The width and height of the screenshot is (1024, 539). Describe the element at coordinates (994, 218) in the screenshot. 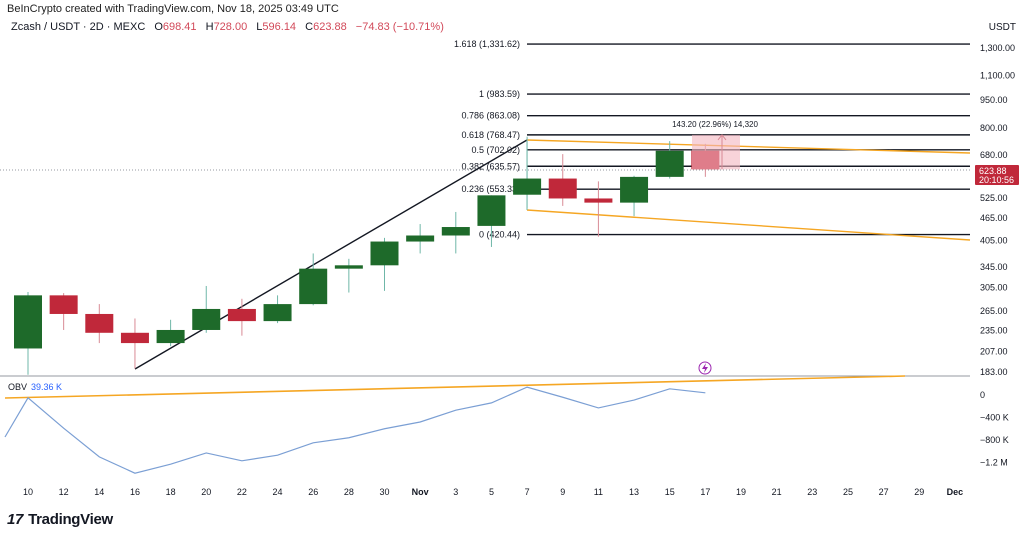

I see `price-tick-label: 465.00` at that location.